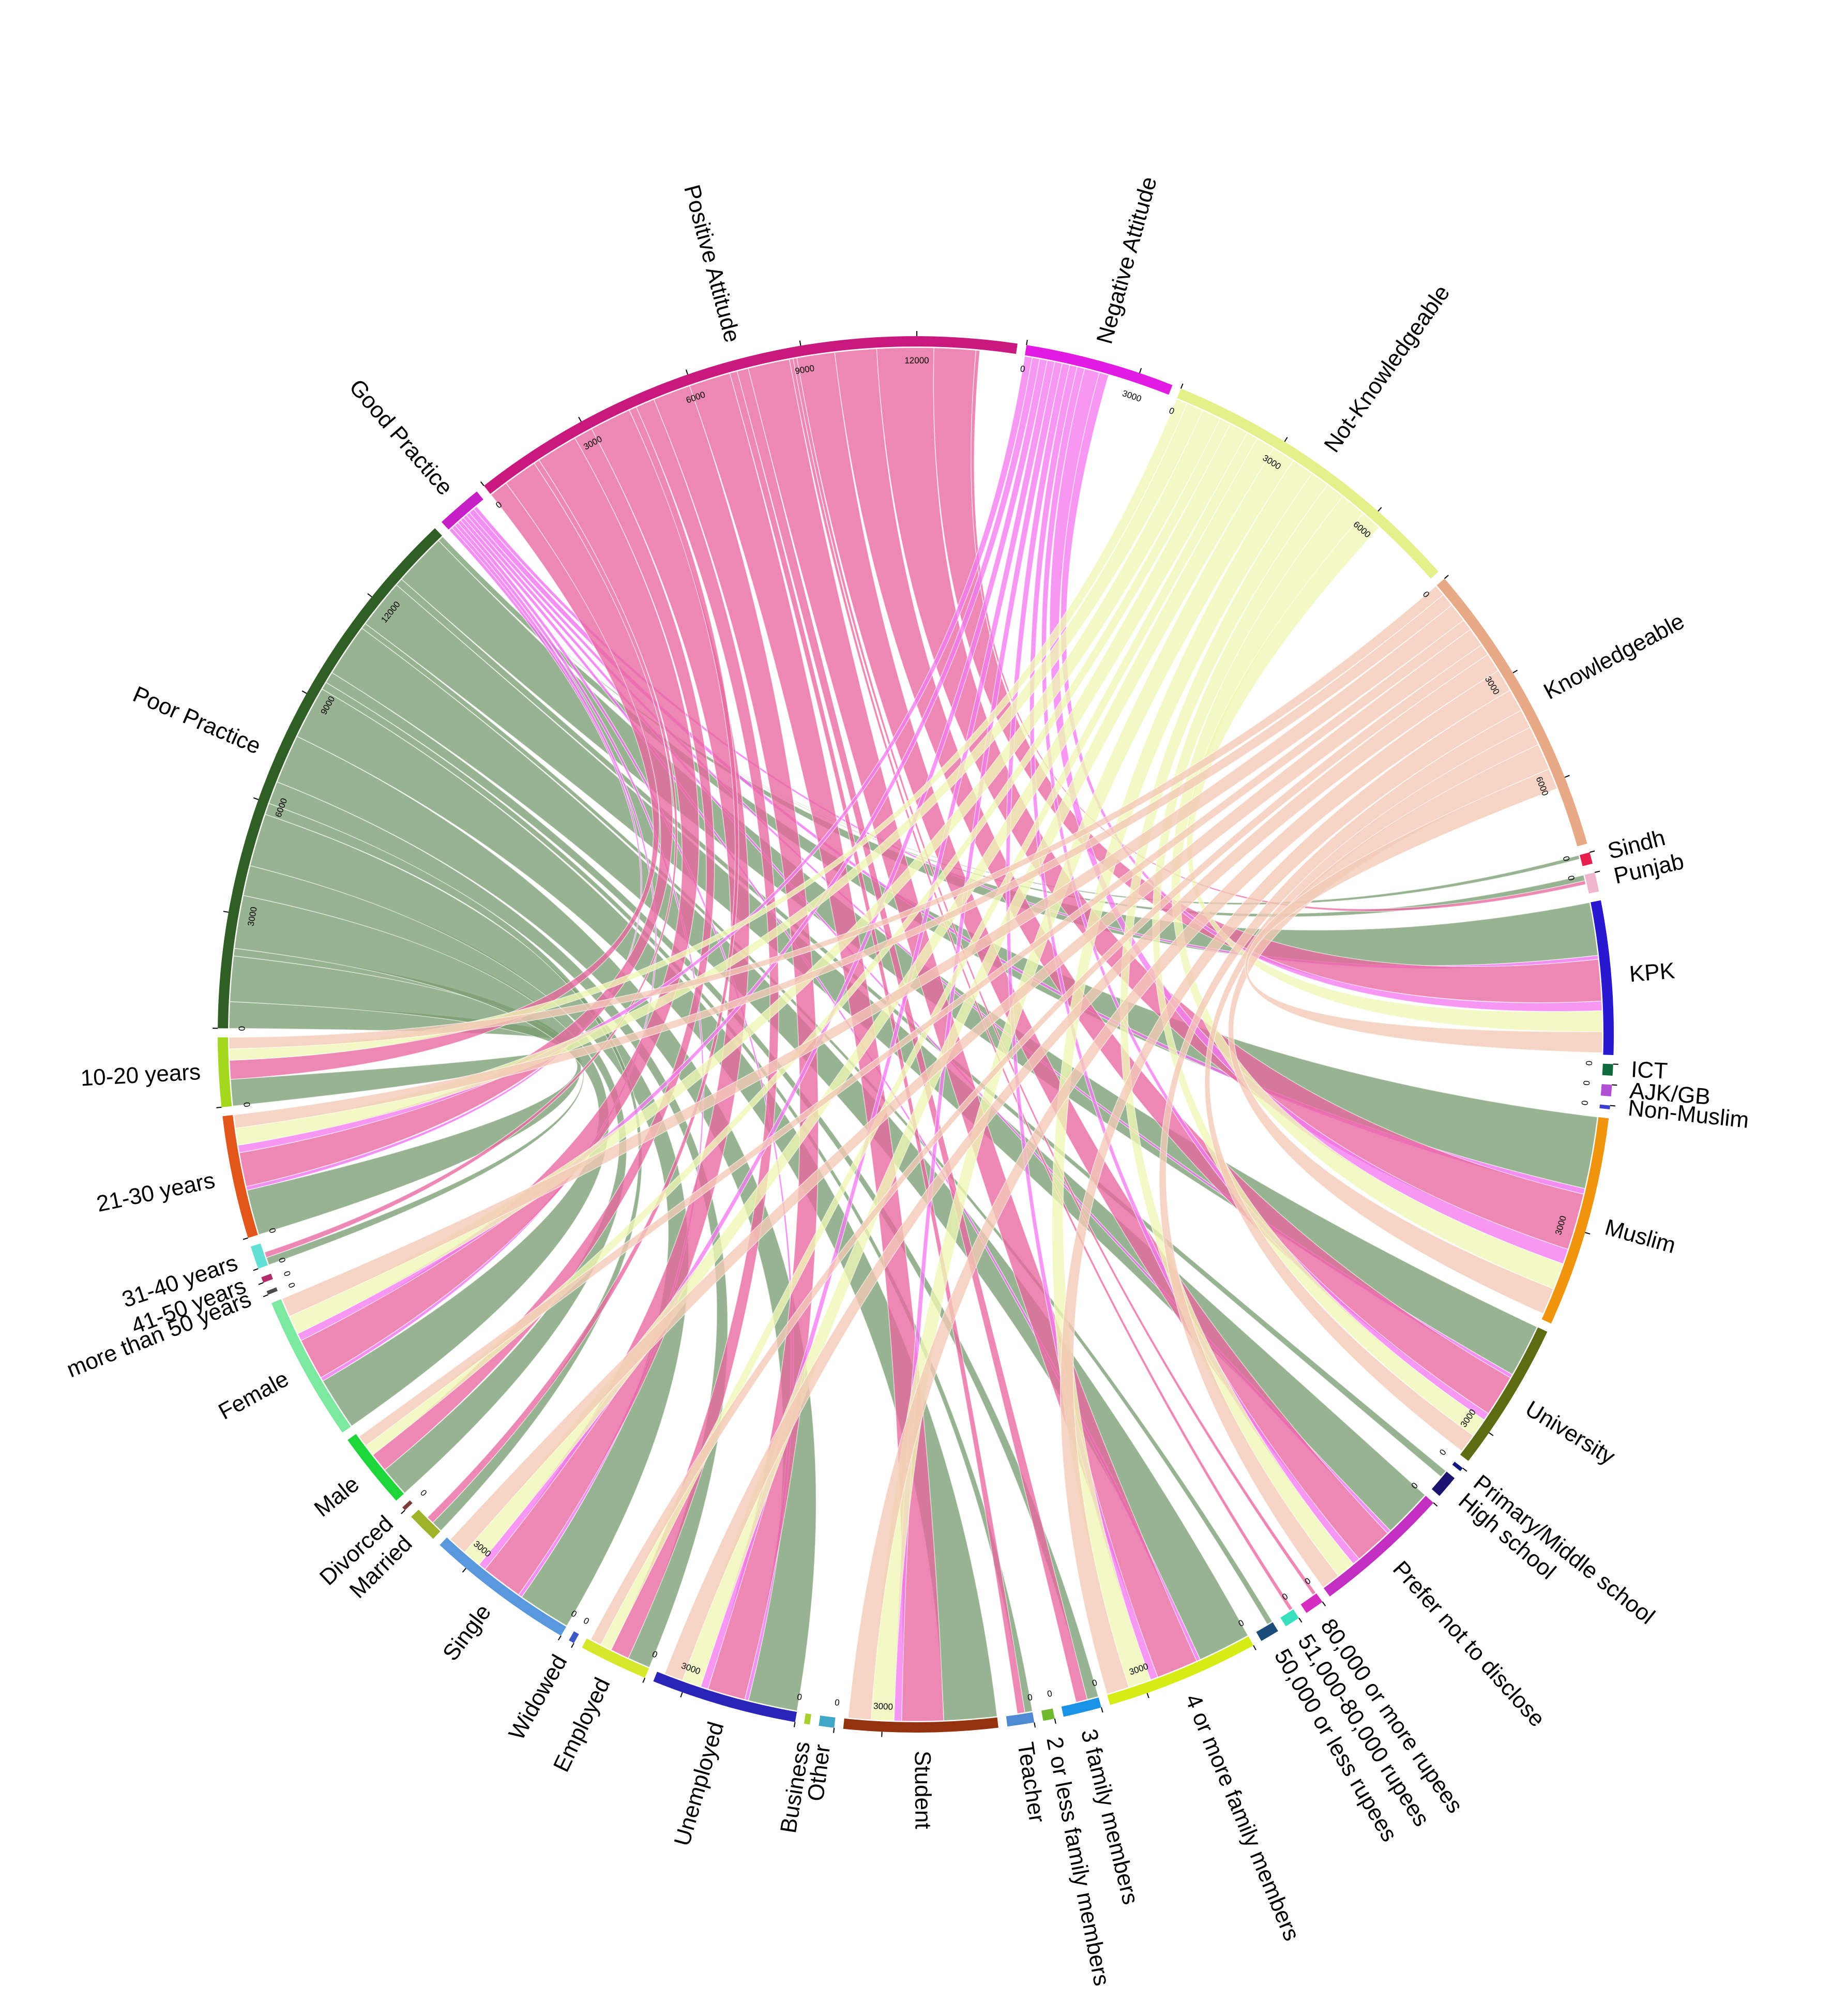 This screenshot has width=1832, height=2016. I want to click on tick-label-ajk-gb-0: 0, so click(1587, 1083).